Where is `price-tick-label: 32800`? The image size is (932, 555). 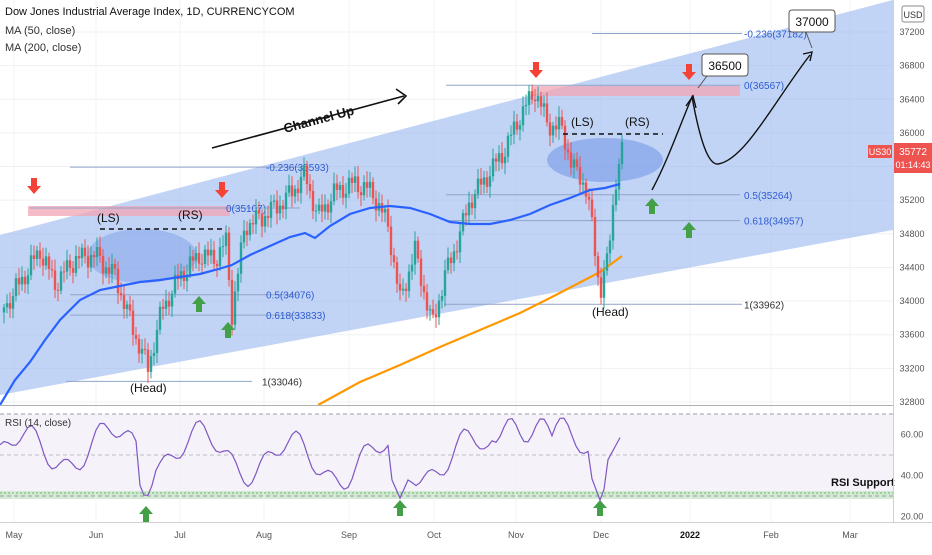
price-tick-label: 32800 is located at coordinates (911, 402).